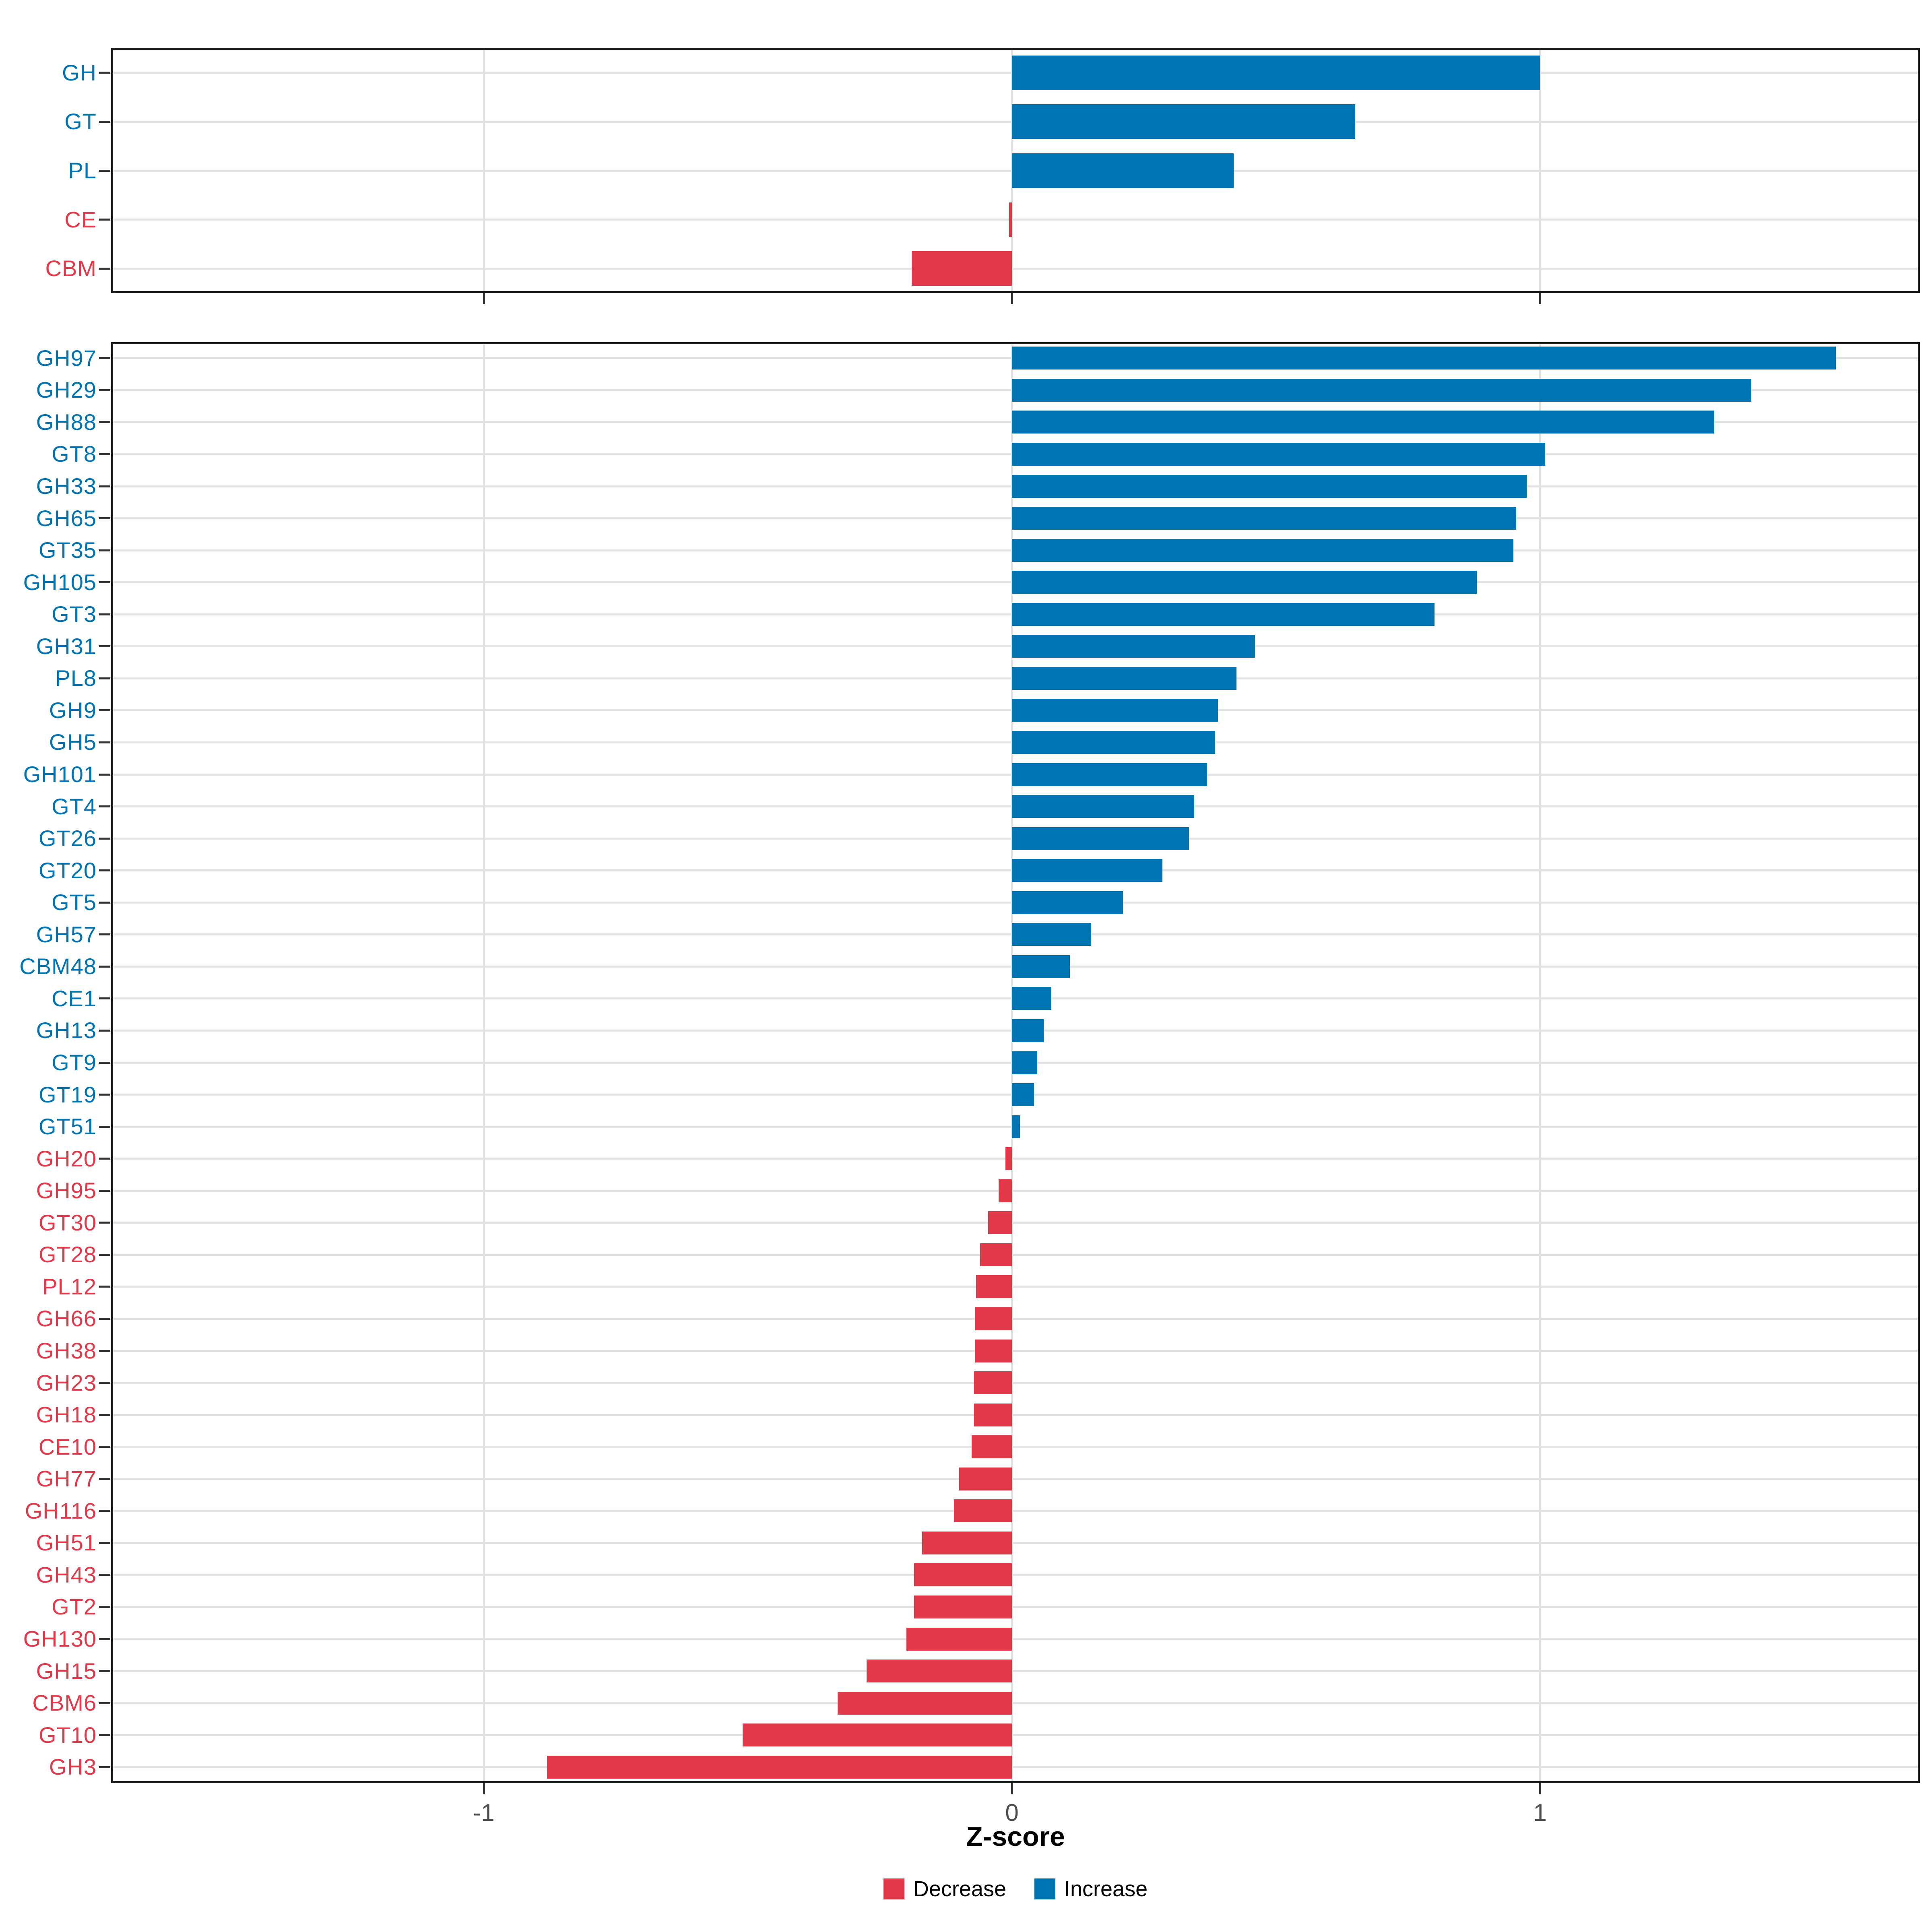 This screenshot has height=1932, width=1932. I want to click on legend-label-increase: Increase, so click(1106, 1889).